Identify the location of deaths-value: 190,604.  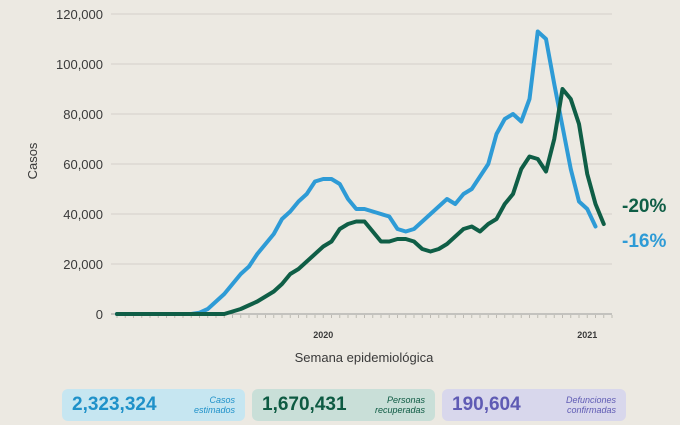
(486, 404).